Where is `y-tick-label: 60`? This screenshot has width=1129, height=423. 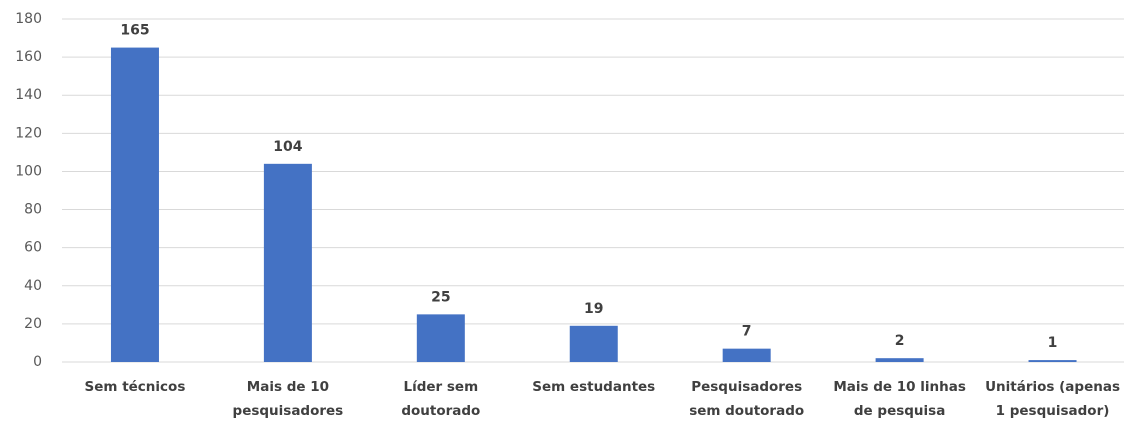
y-tick-label: 60 is located at coordinates (33, 248).